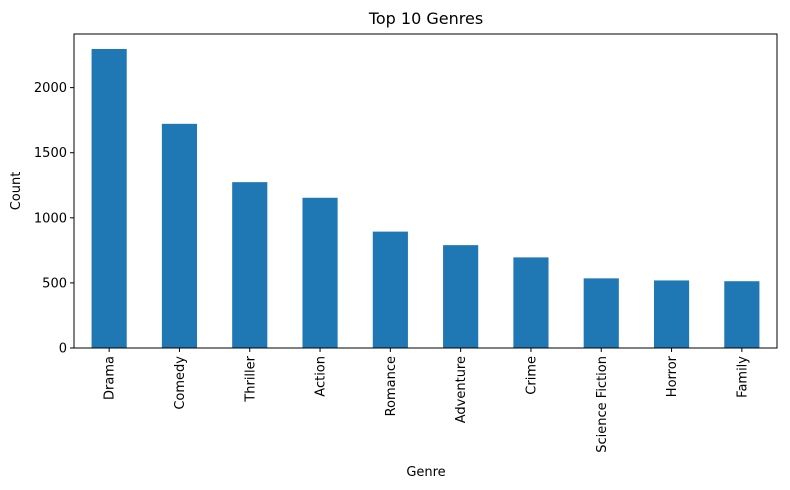  I want to click on x-tick-label: Horror, so click(672, 376).